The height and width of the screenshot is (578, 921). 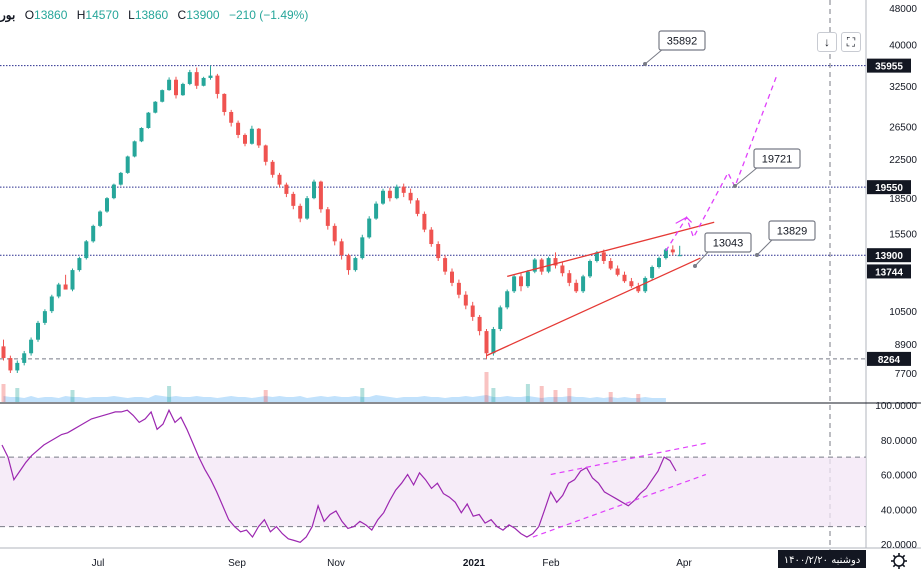 What do you see at coordinates (906, 374) in the screenshot?
I see `y-tick-label: 7700` at bounding box center [906, 374].